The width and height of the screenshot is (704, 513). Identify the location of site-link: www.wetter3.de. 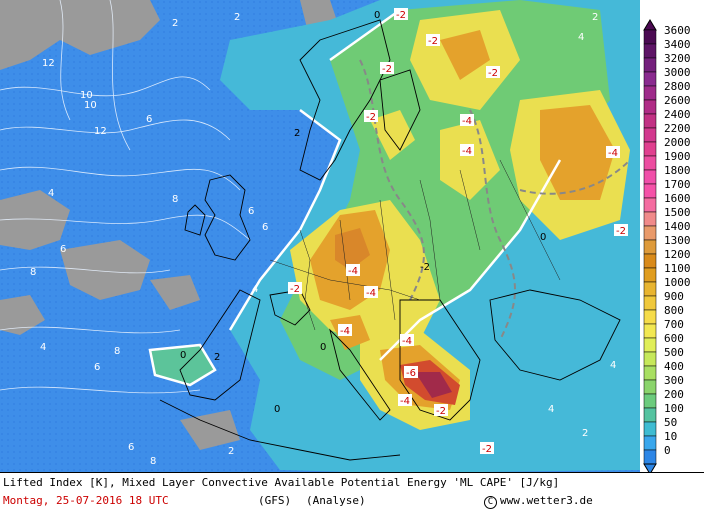
(546, 500).